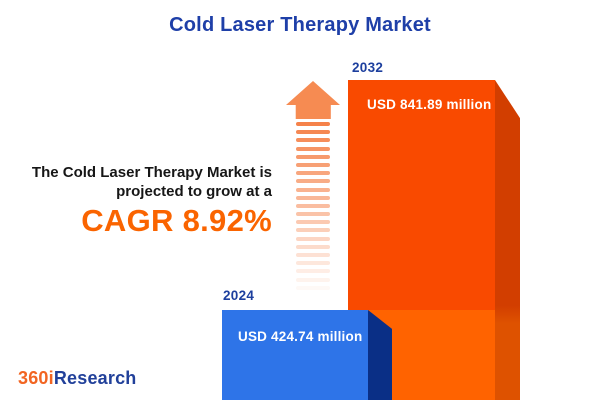  Describe the element at coordinates (95, 378) in the screenshot. I see `logo-research: Research` at that location.